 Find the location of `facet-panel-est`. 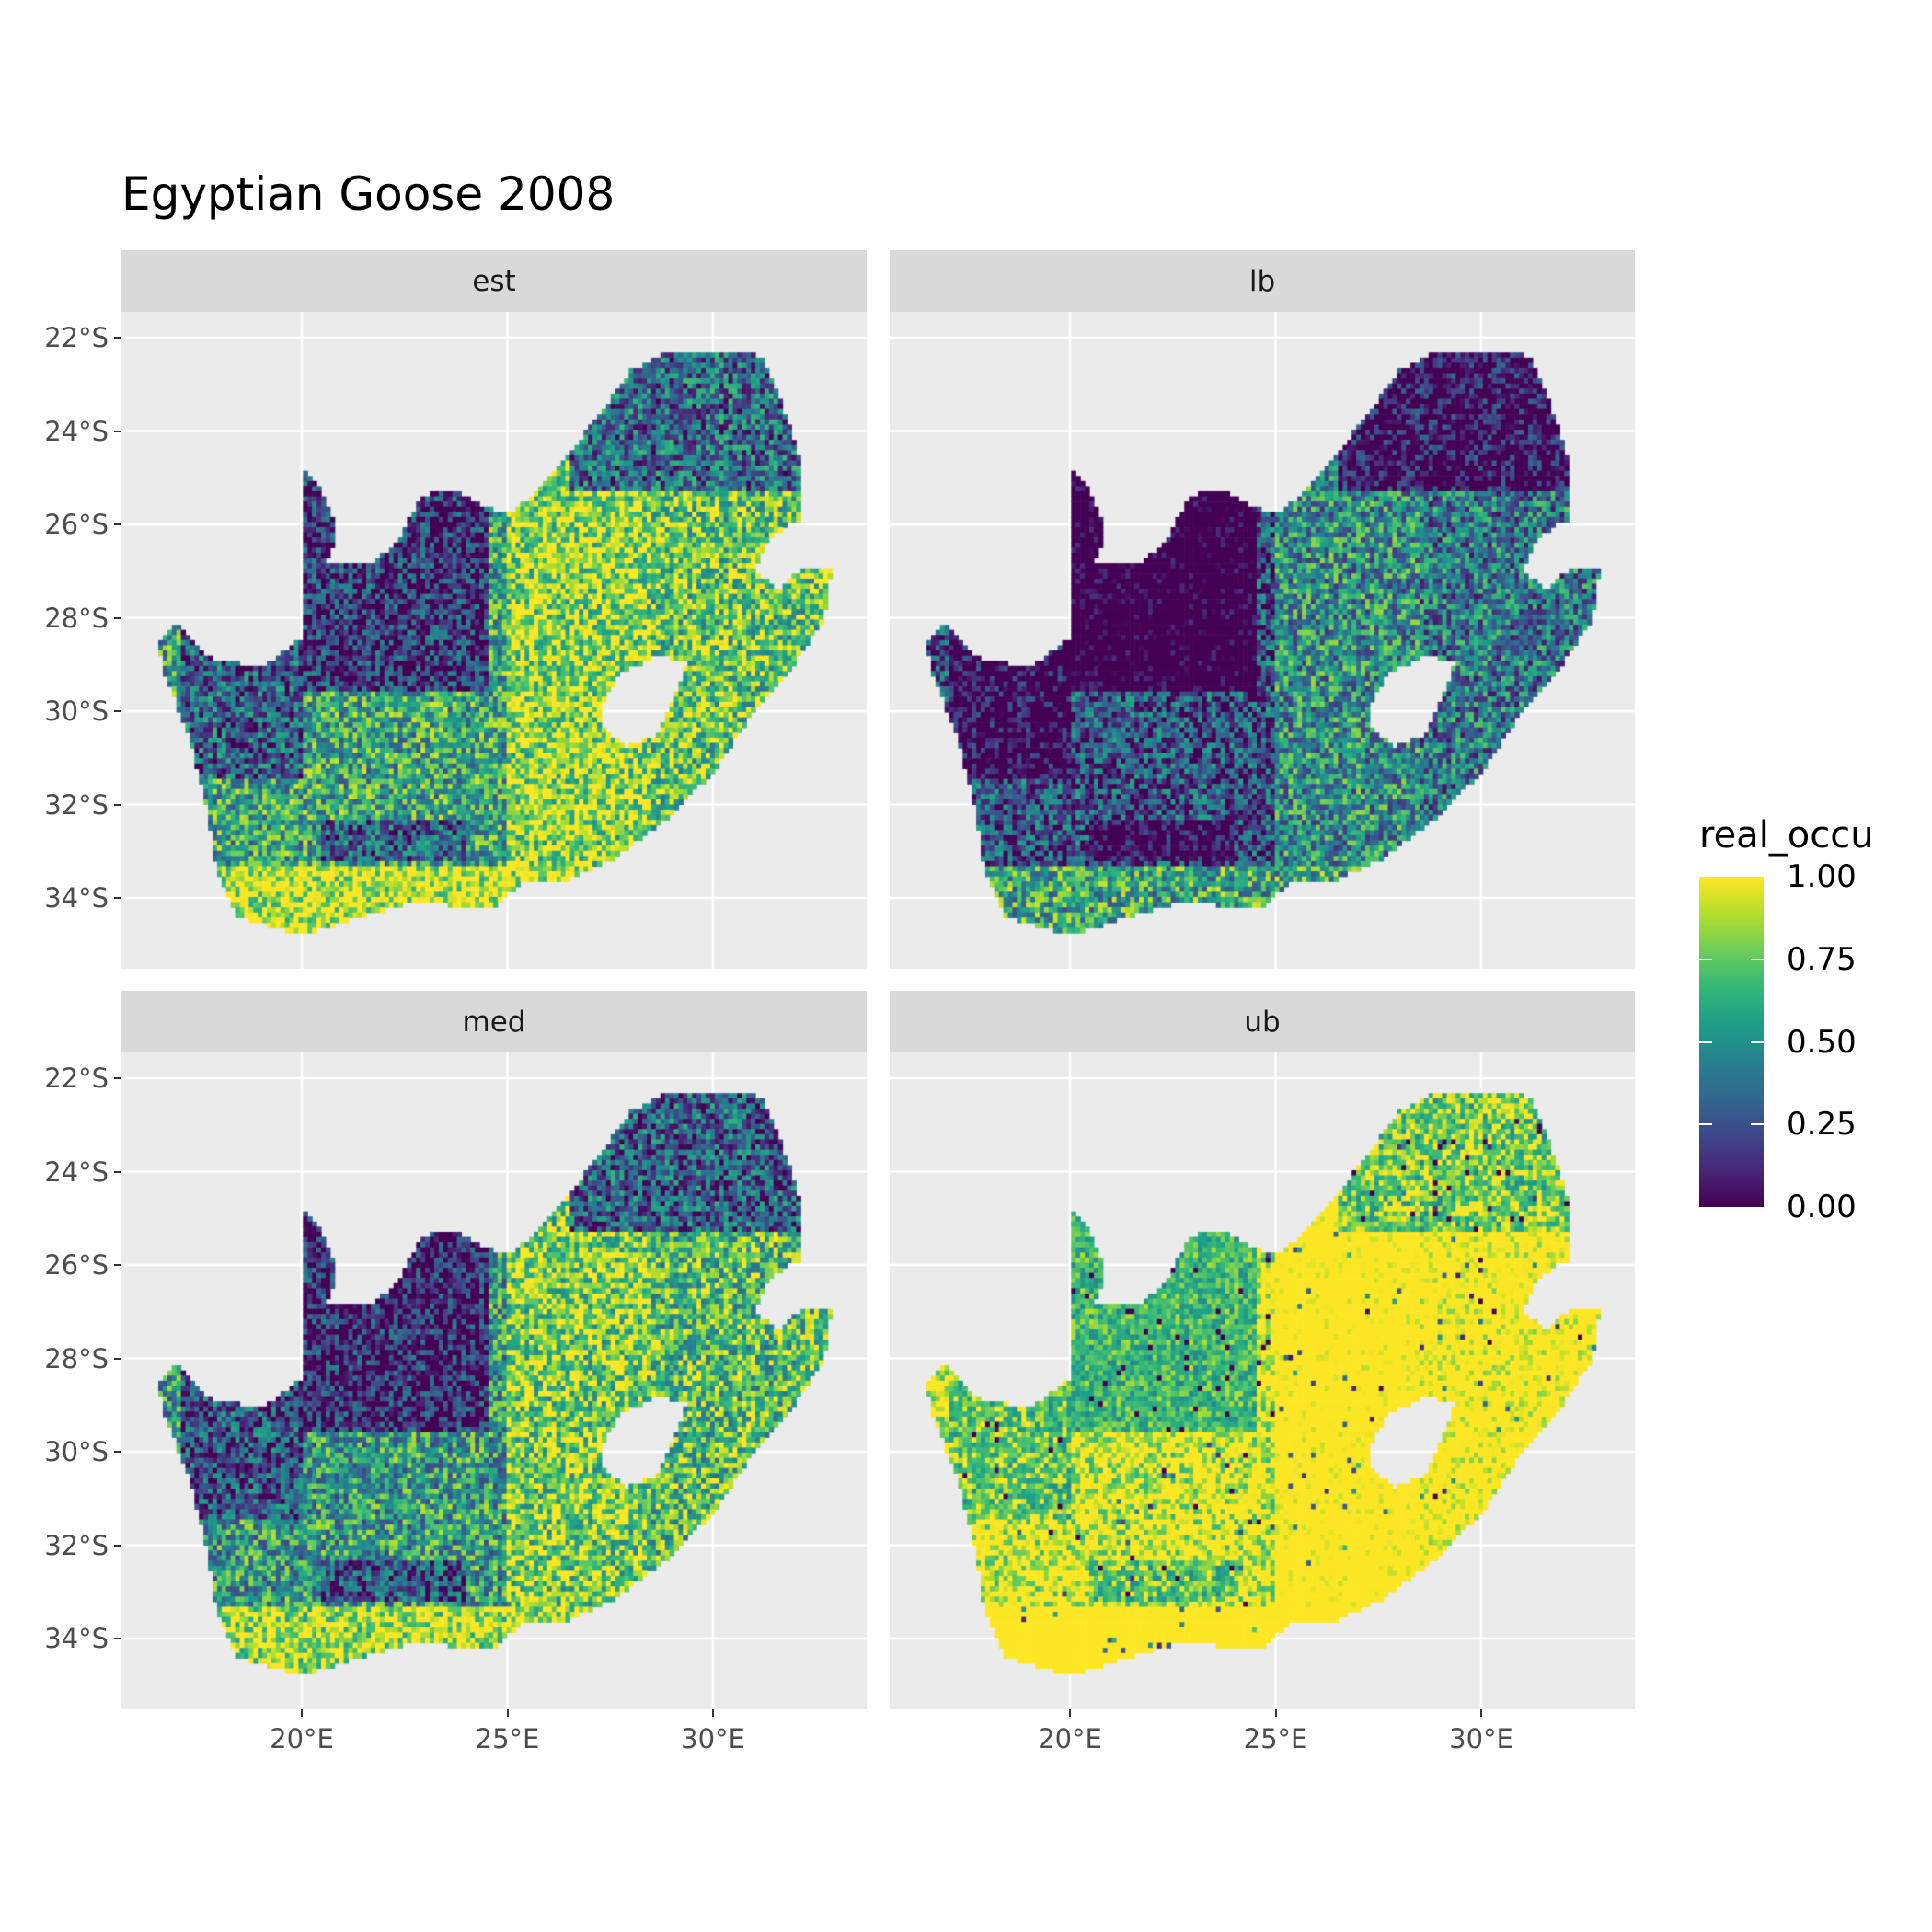

facet-panel-est is located at coordinates (494, 640).